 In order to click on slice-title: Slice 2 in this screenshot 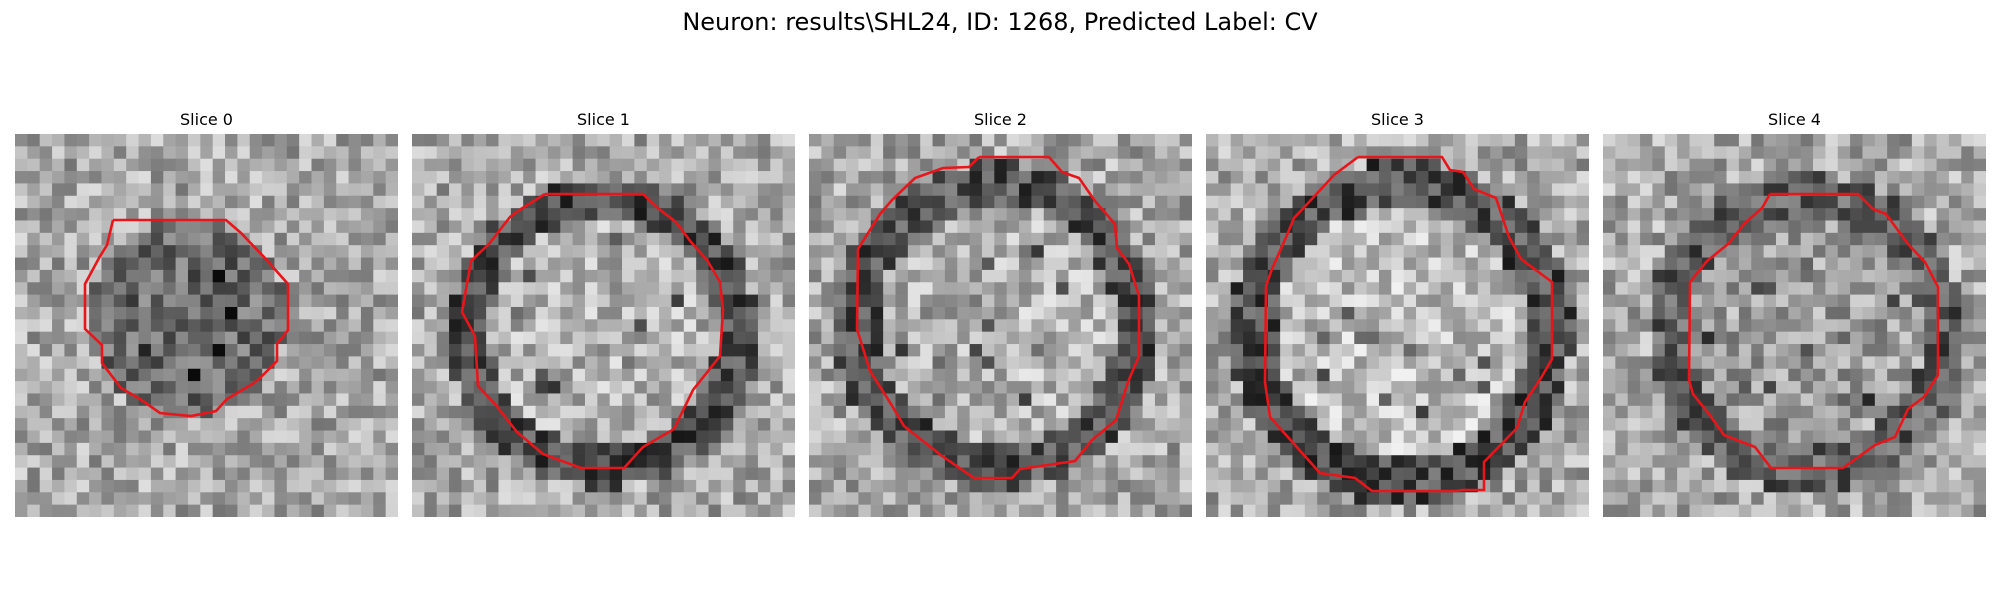, I will do `click(1000, 119)`.